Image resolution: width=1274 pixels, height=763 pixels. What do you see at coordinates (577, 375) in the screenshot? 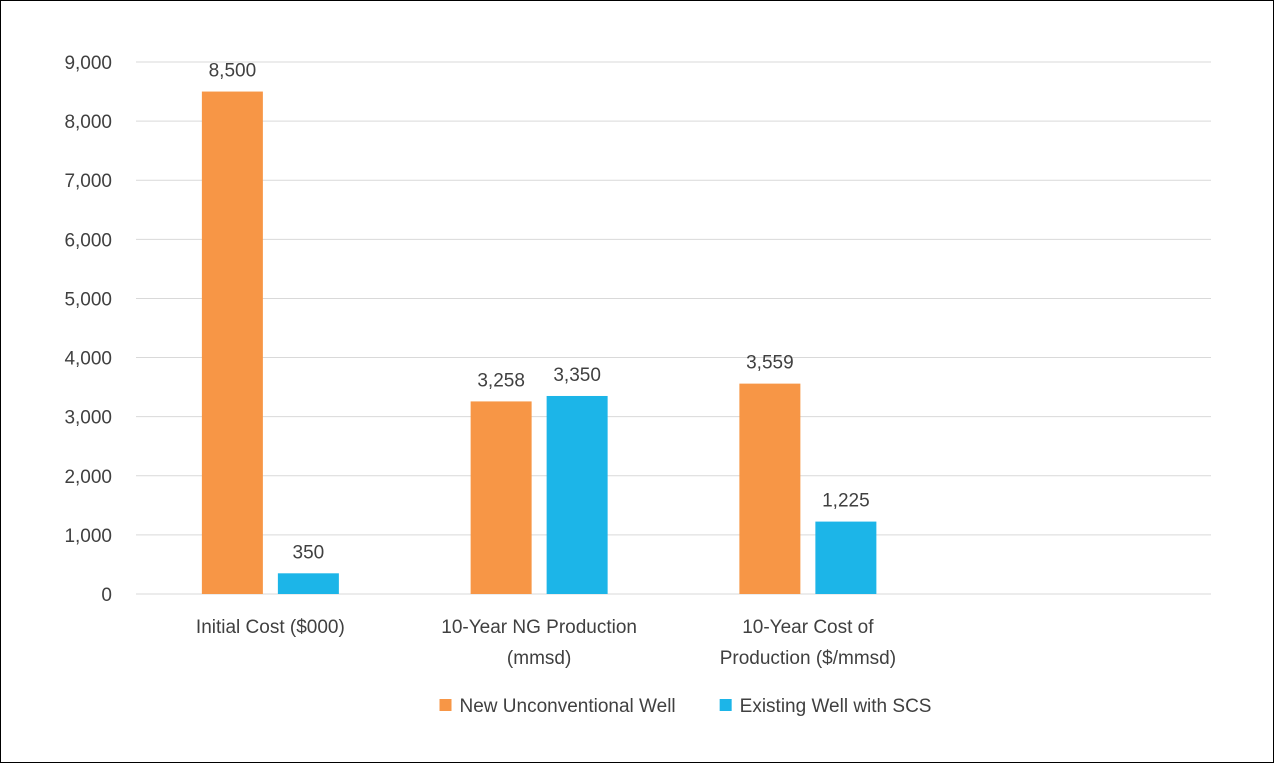
I see `data-label: 3,350` at bounding box center [577, 375].